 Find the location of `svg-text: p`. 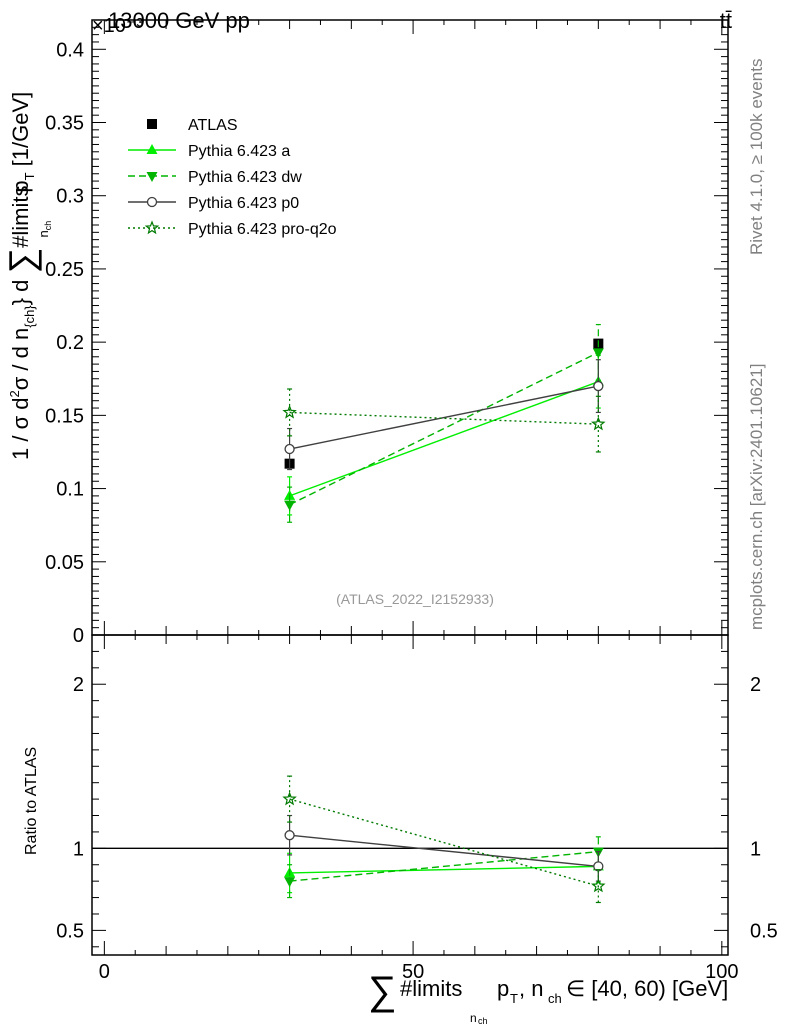

svg-text: p is located at coordinates (503, 988).